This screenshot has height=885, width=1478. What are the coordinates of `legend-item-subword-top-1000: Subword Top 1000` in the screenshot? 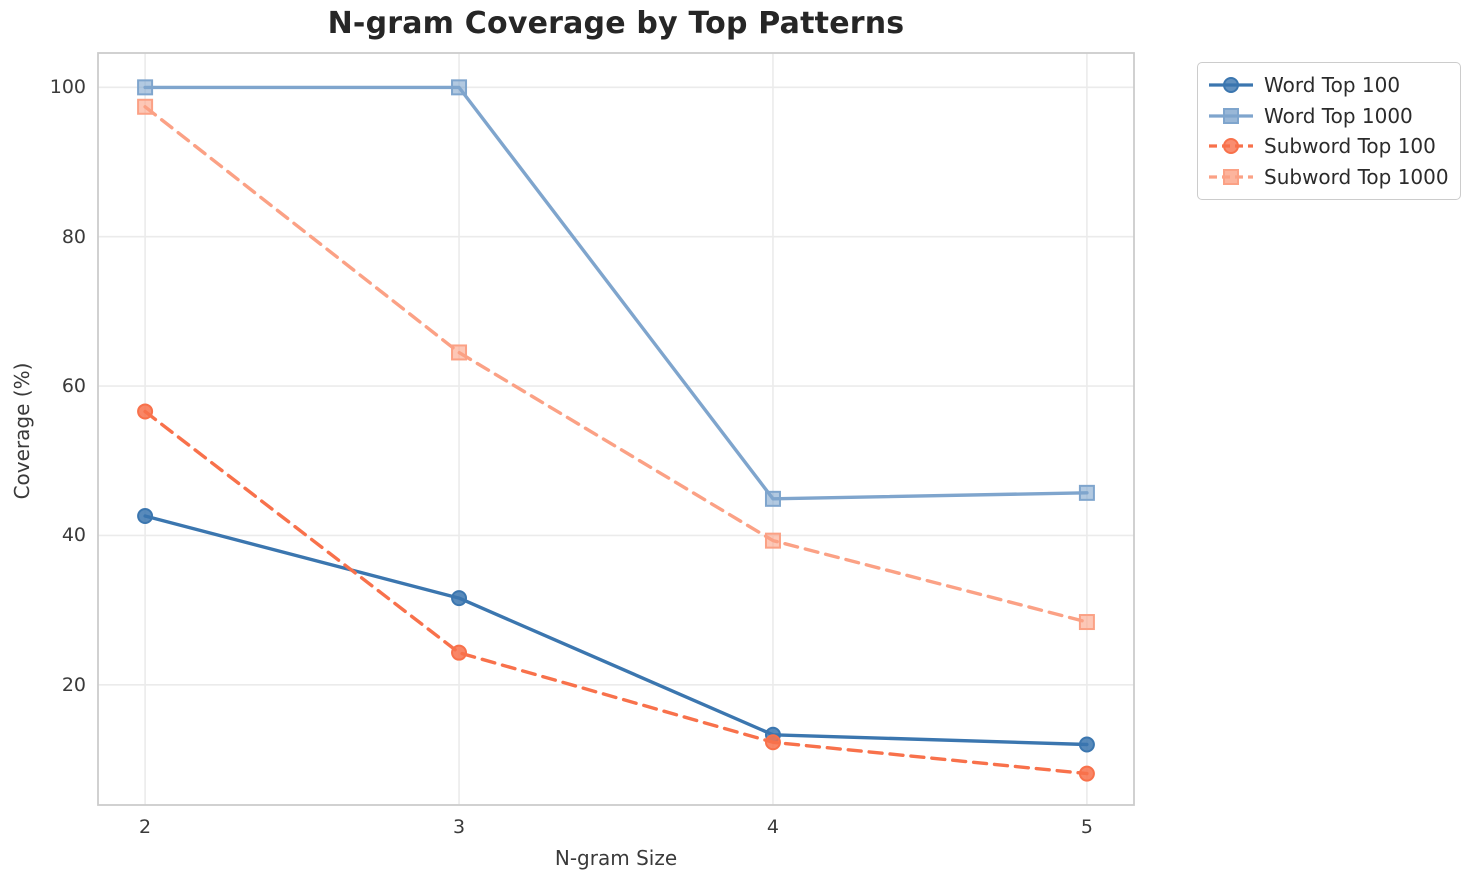 It's located at (1328, 177).